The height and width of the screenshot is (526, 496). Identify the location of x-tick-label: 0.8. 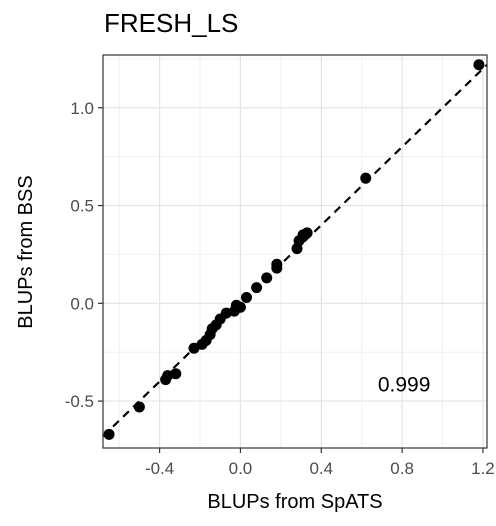
(402, 468).